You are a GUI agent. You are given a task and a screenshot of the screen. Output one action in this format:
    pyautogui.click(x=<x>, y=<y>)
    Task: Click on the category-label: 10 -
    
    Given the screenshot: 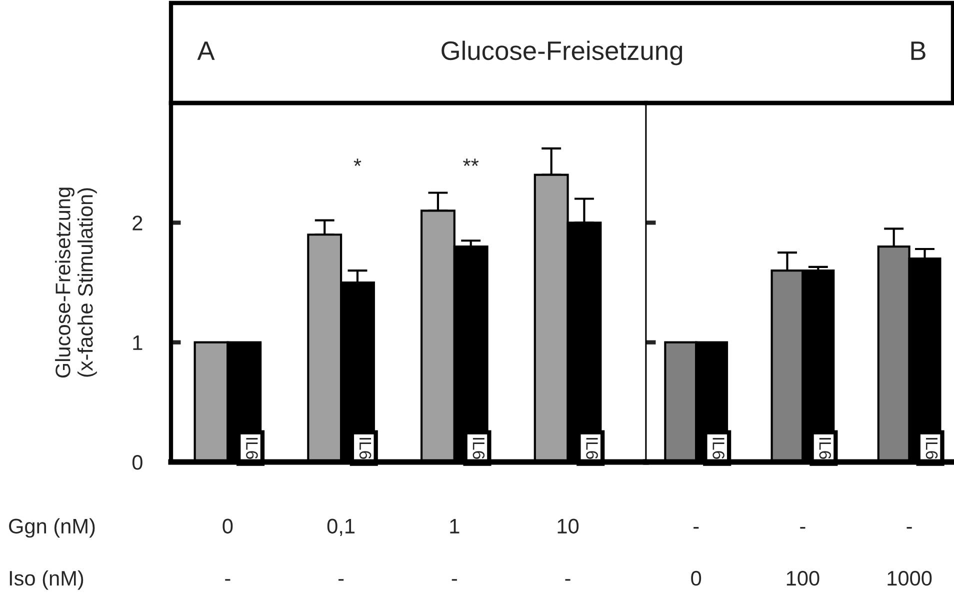 What is the action you would take?
    pyautogui.click(x=568, y=549)
    